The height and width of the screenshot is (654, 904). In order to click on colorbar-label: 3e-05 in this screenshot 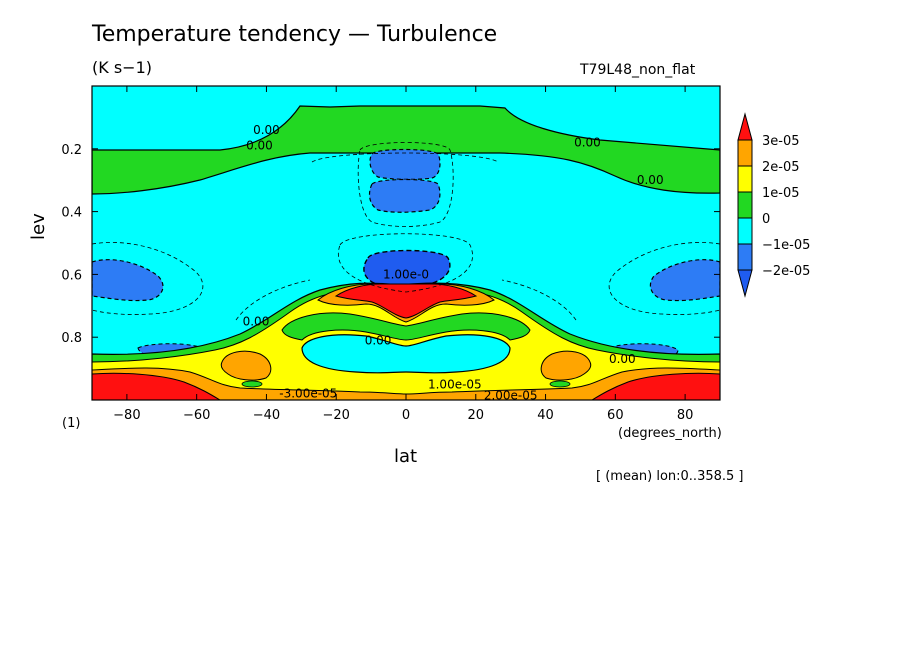, I will do `click(781, 141)`.